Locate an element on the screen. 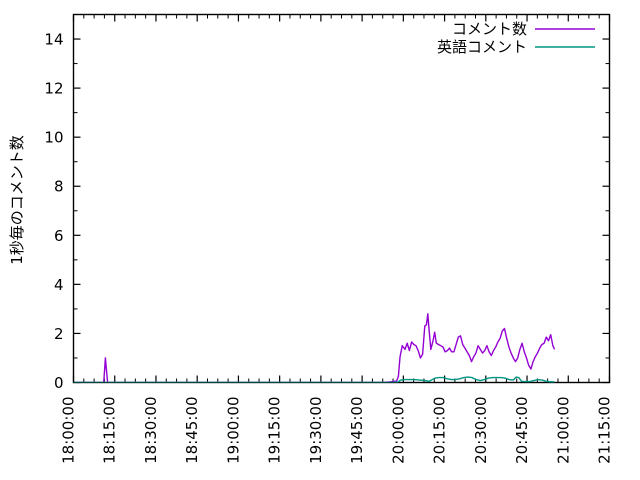 This screenshot has height=480, width=640. y-tick-label: 12 is located at coordinates (53, 89).